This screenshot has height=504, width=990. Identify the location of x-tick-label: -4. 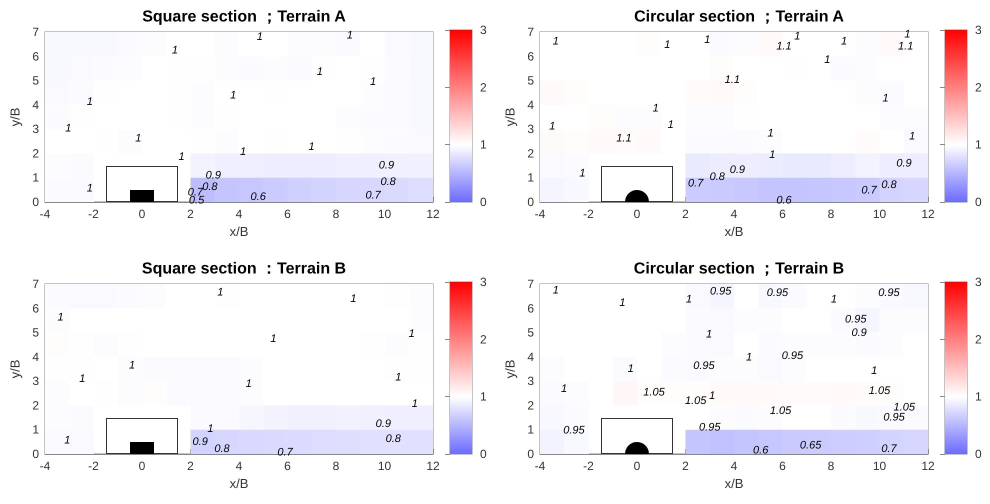
(540, 466).